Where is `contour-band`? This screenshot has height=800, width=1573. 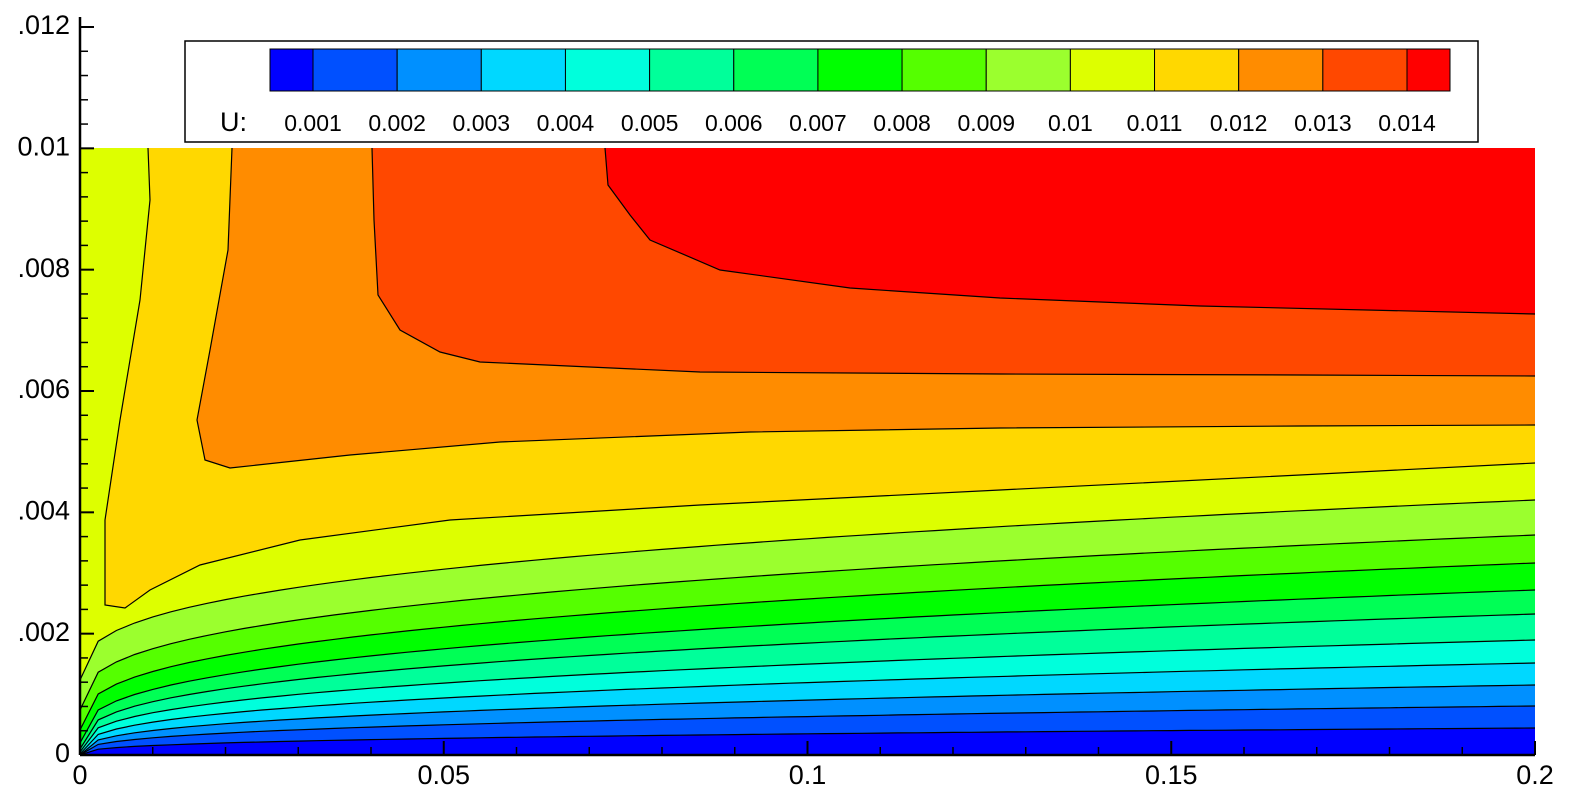
contour-band is located at coordinates (1070, 231).